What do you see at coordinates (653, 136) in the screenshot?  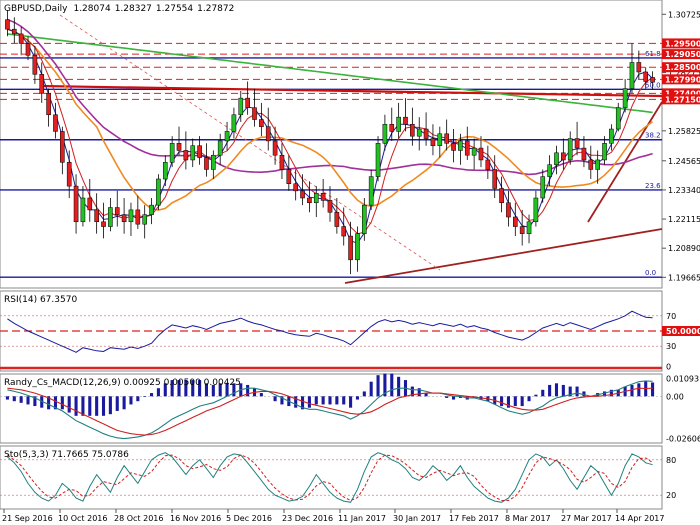 I see `fib-label: 38.2` at bounding box center [653, 136].